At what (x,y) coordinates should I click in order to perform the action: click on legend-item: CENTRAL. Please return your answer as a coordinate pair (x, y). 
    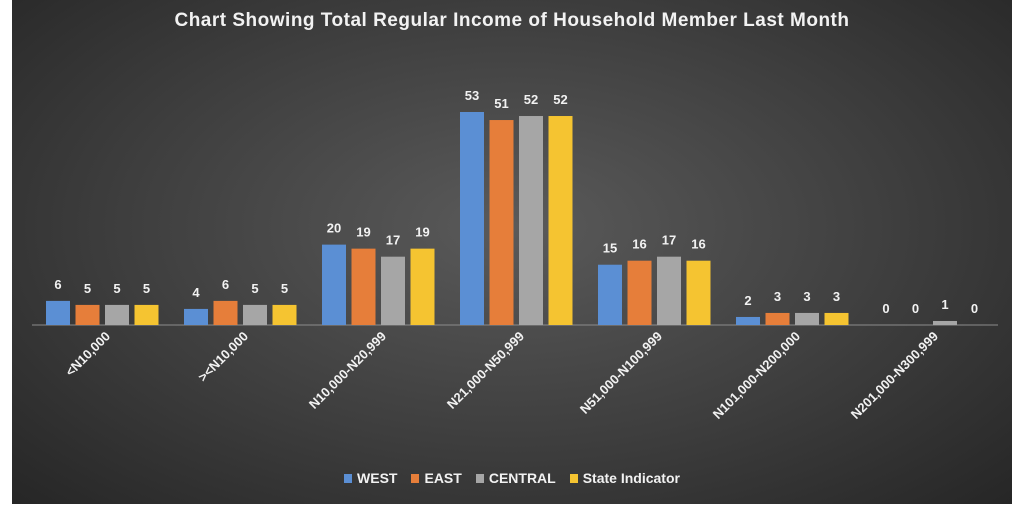
    Looking at the image, I should click on (515, 478).